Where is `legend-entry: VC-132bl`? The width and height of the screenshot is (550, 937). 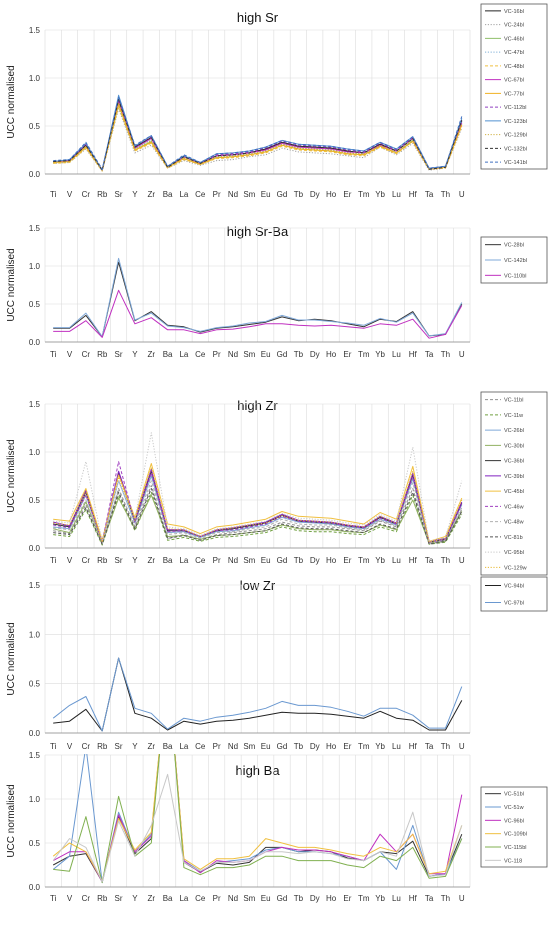 legend-entry: VC-132bl is located at coordinates (515, 149).